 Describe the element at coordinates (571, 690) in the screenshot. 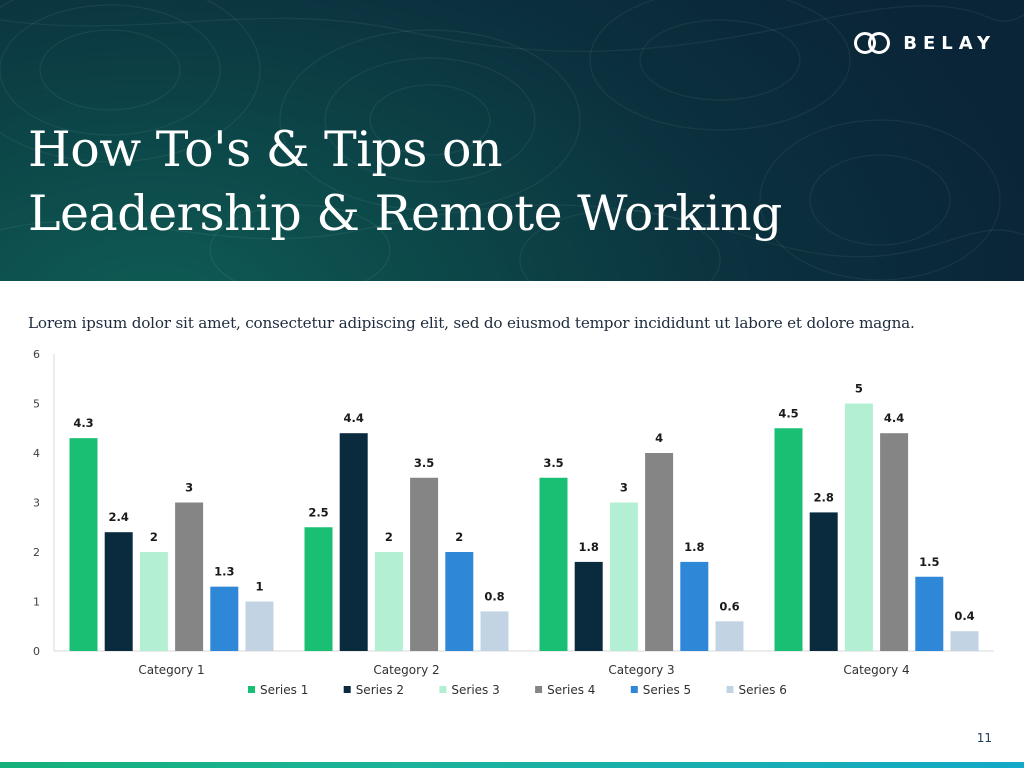

I see `legend-label: Series 4` at that location.